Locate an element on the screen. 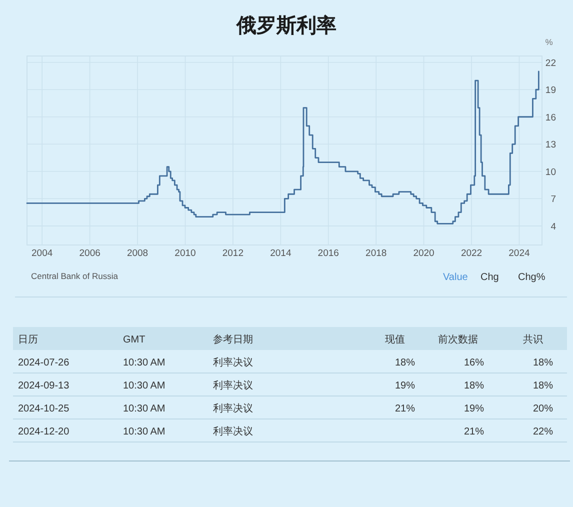 The image size is (573, 507). x-tick-label: 2010 is located at coordinates (185, 253).